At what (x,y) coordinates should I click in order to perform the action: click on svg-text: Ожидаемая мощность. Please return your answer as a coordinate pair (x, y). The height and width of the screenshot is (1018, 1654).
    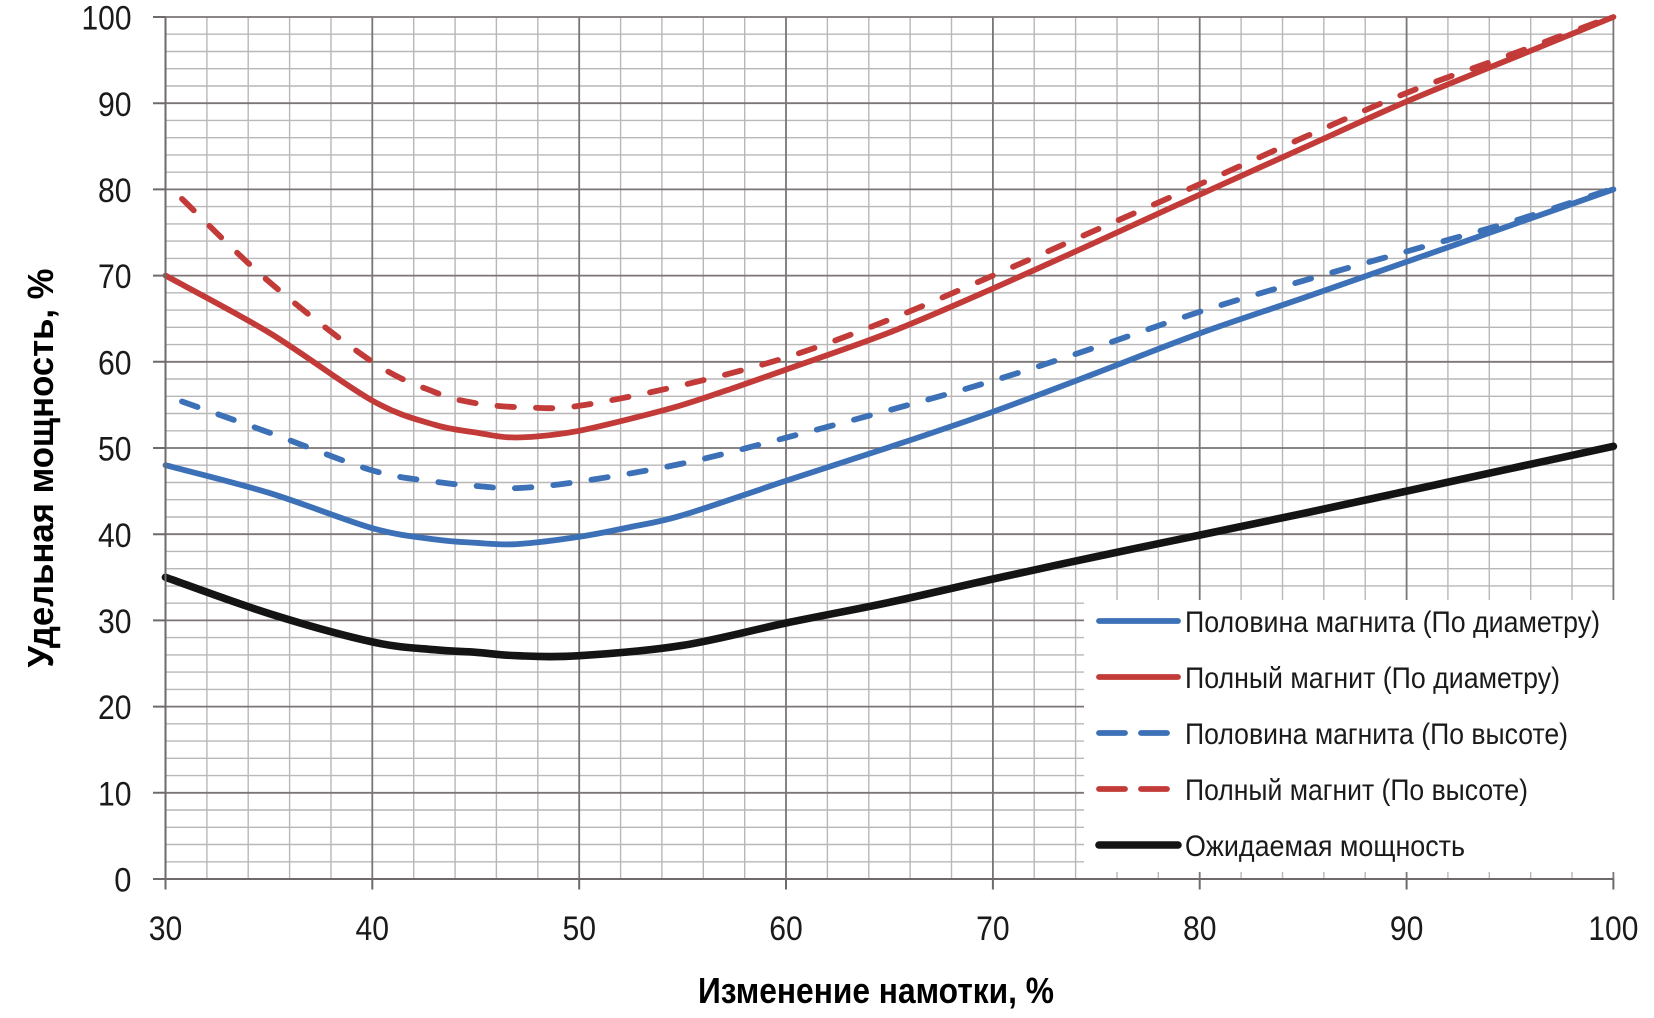
    Looking at the image, I should click on (1325, 846).